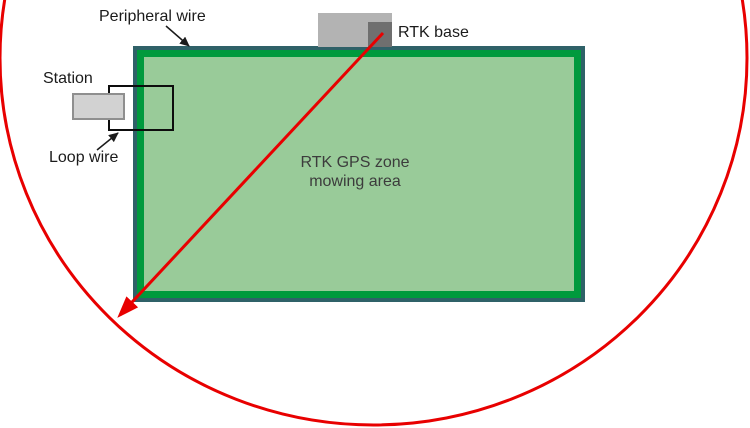 Image resolution: width=750 pixels, height=428 pixels. Describe the element at coordinates (355, 172) in the screenshot. I see `zone-caption: RTK GPS zone mowing area` at that location.